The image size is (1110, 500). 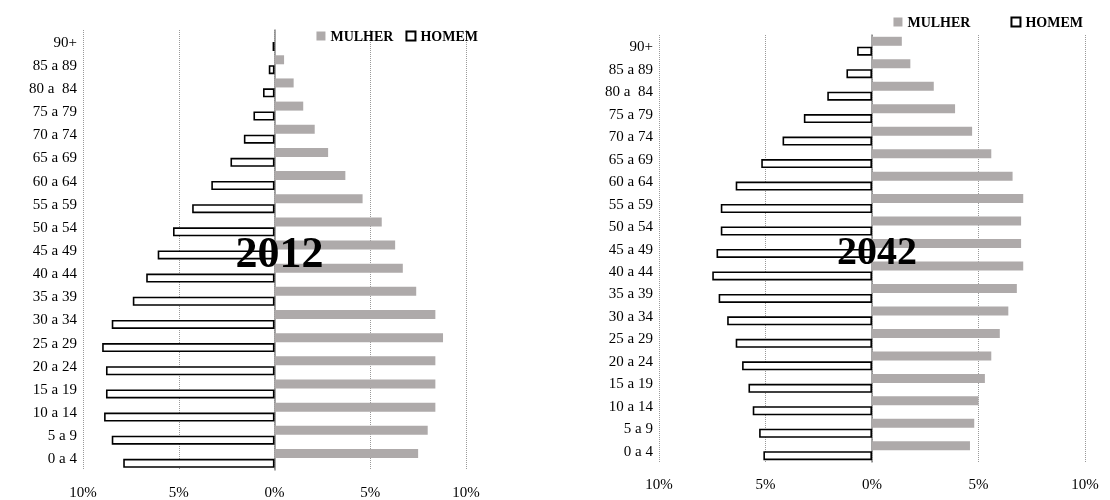 I want to click on legend-label: MULHER, so click(x=939, y=22).